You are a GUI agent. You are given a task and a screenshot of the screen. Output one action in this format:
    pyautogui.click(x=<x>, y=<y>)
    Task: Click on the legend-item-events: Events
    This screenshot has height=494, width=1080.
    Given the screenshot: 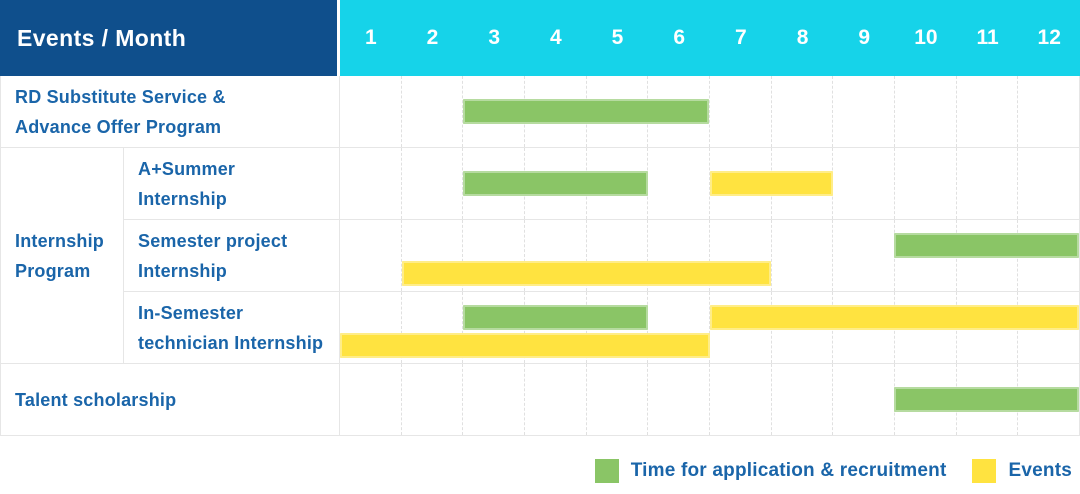 What is the action you would take?
    pyautogui.click(x=1022, y=471)
    